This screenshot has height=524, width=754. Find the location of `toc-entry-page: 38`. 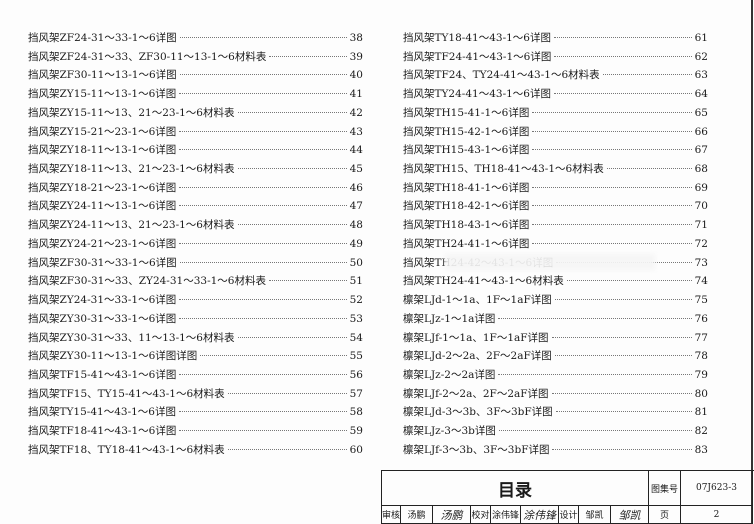

toc-entry-page: 38 is located at coordinates (356, 38).